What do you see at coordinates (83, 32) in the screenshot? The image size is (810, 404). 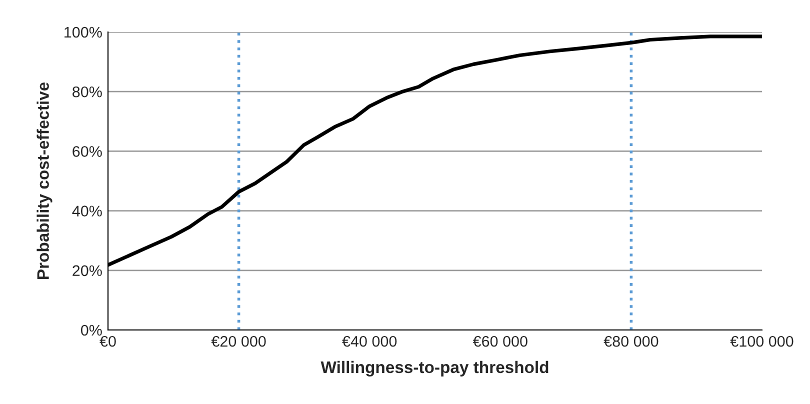 I see `y-tick-label: 100%` at bounding box center [83, 32].